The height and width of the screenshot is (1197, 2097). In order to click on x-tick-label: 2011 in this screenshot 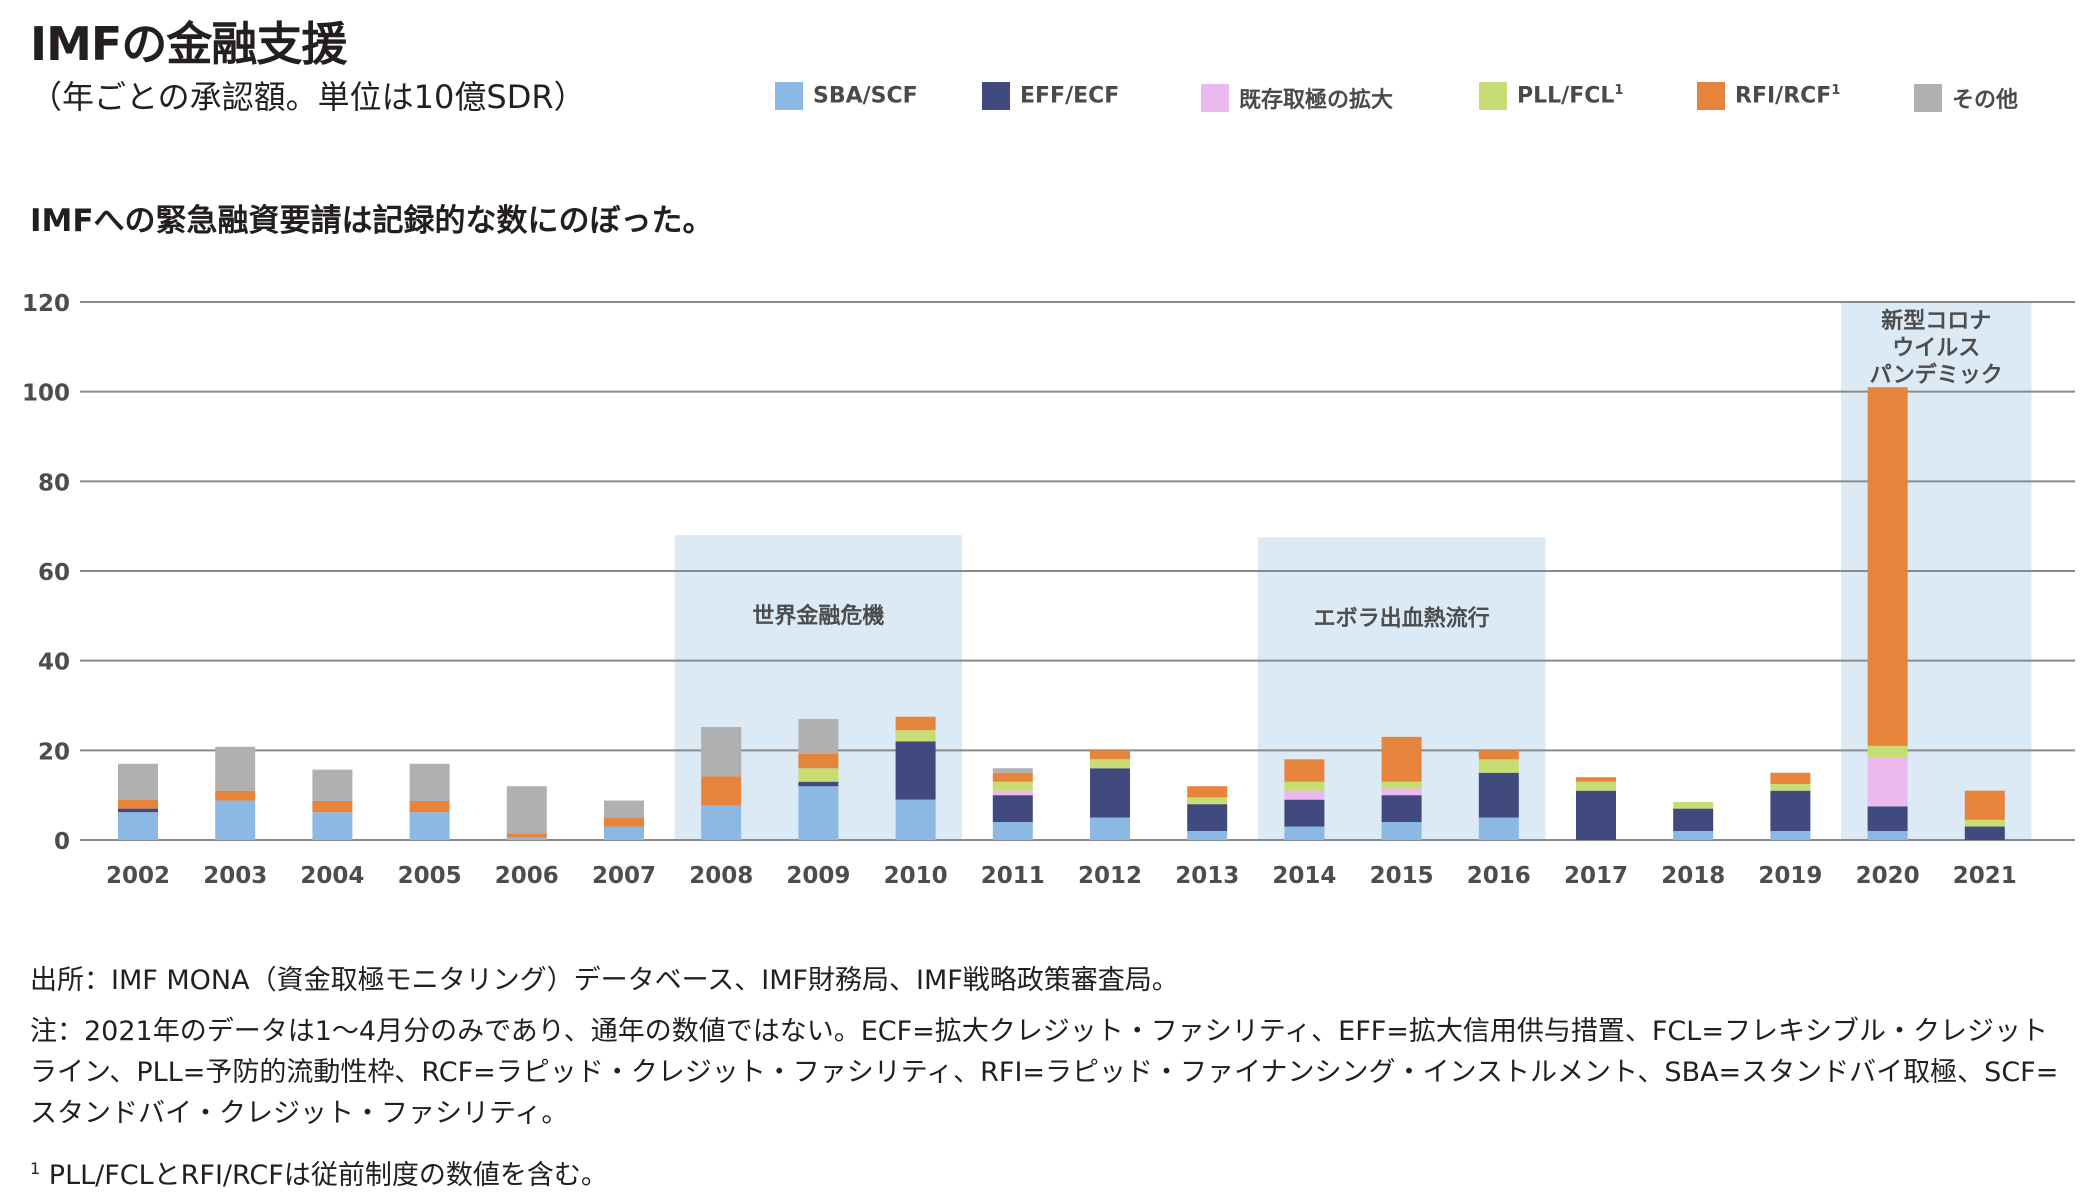, I will do `click(1013, 876)`.